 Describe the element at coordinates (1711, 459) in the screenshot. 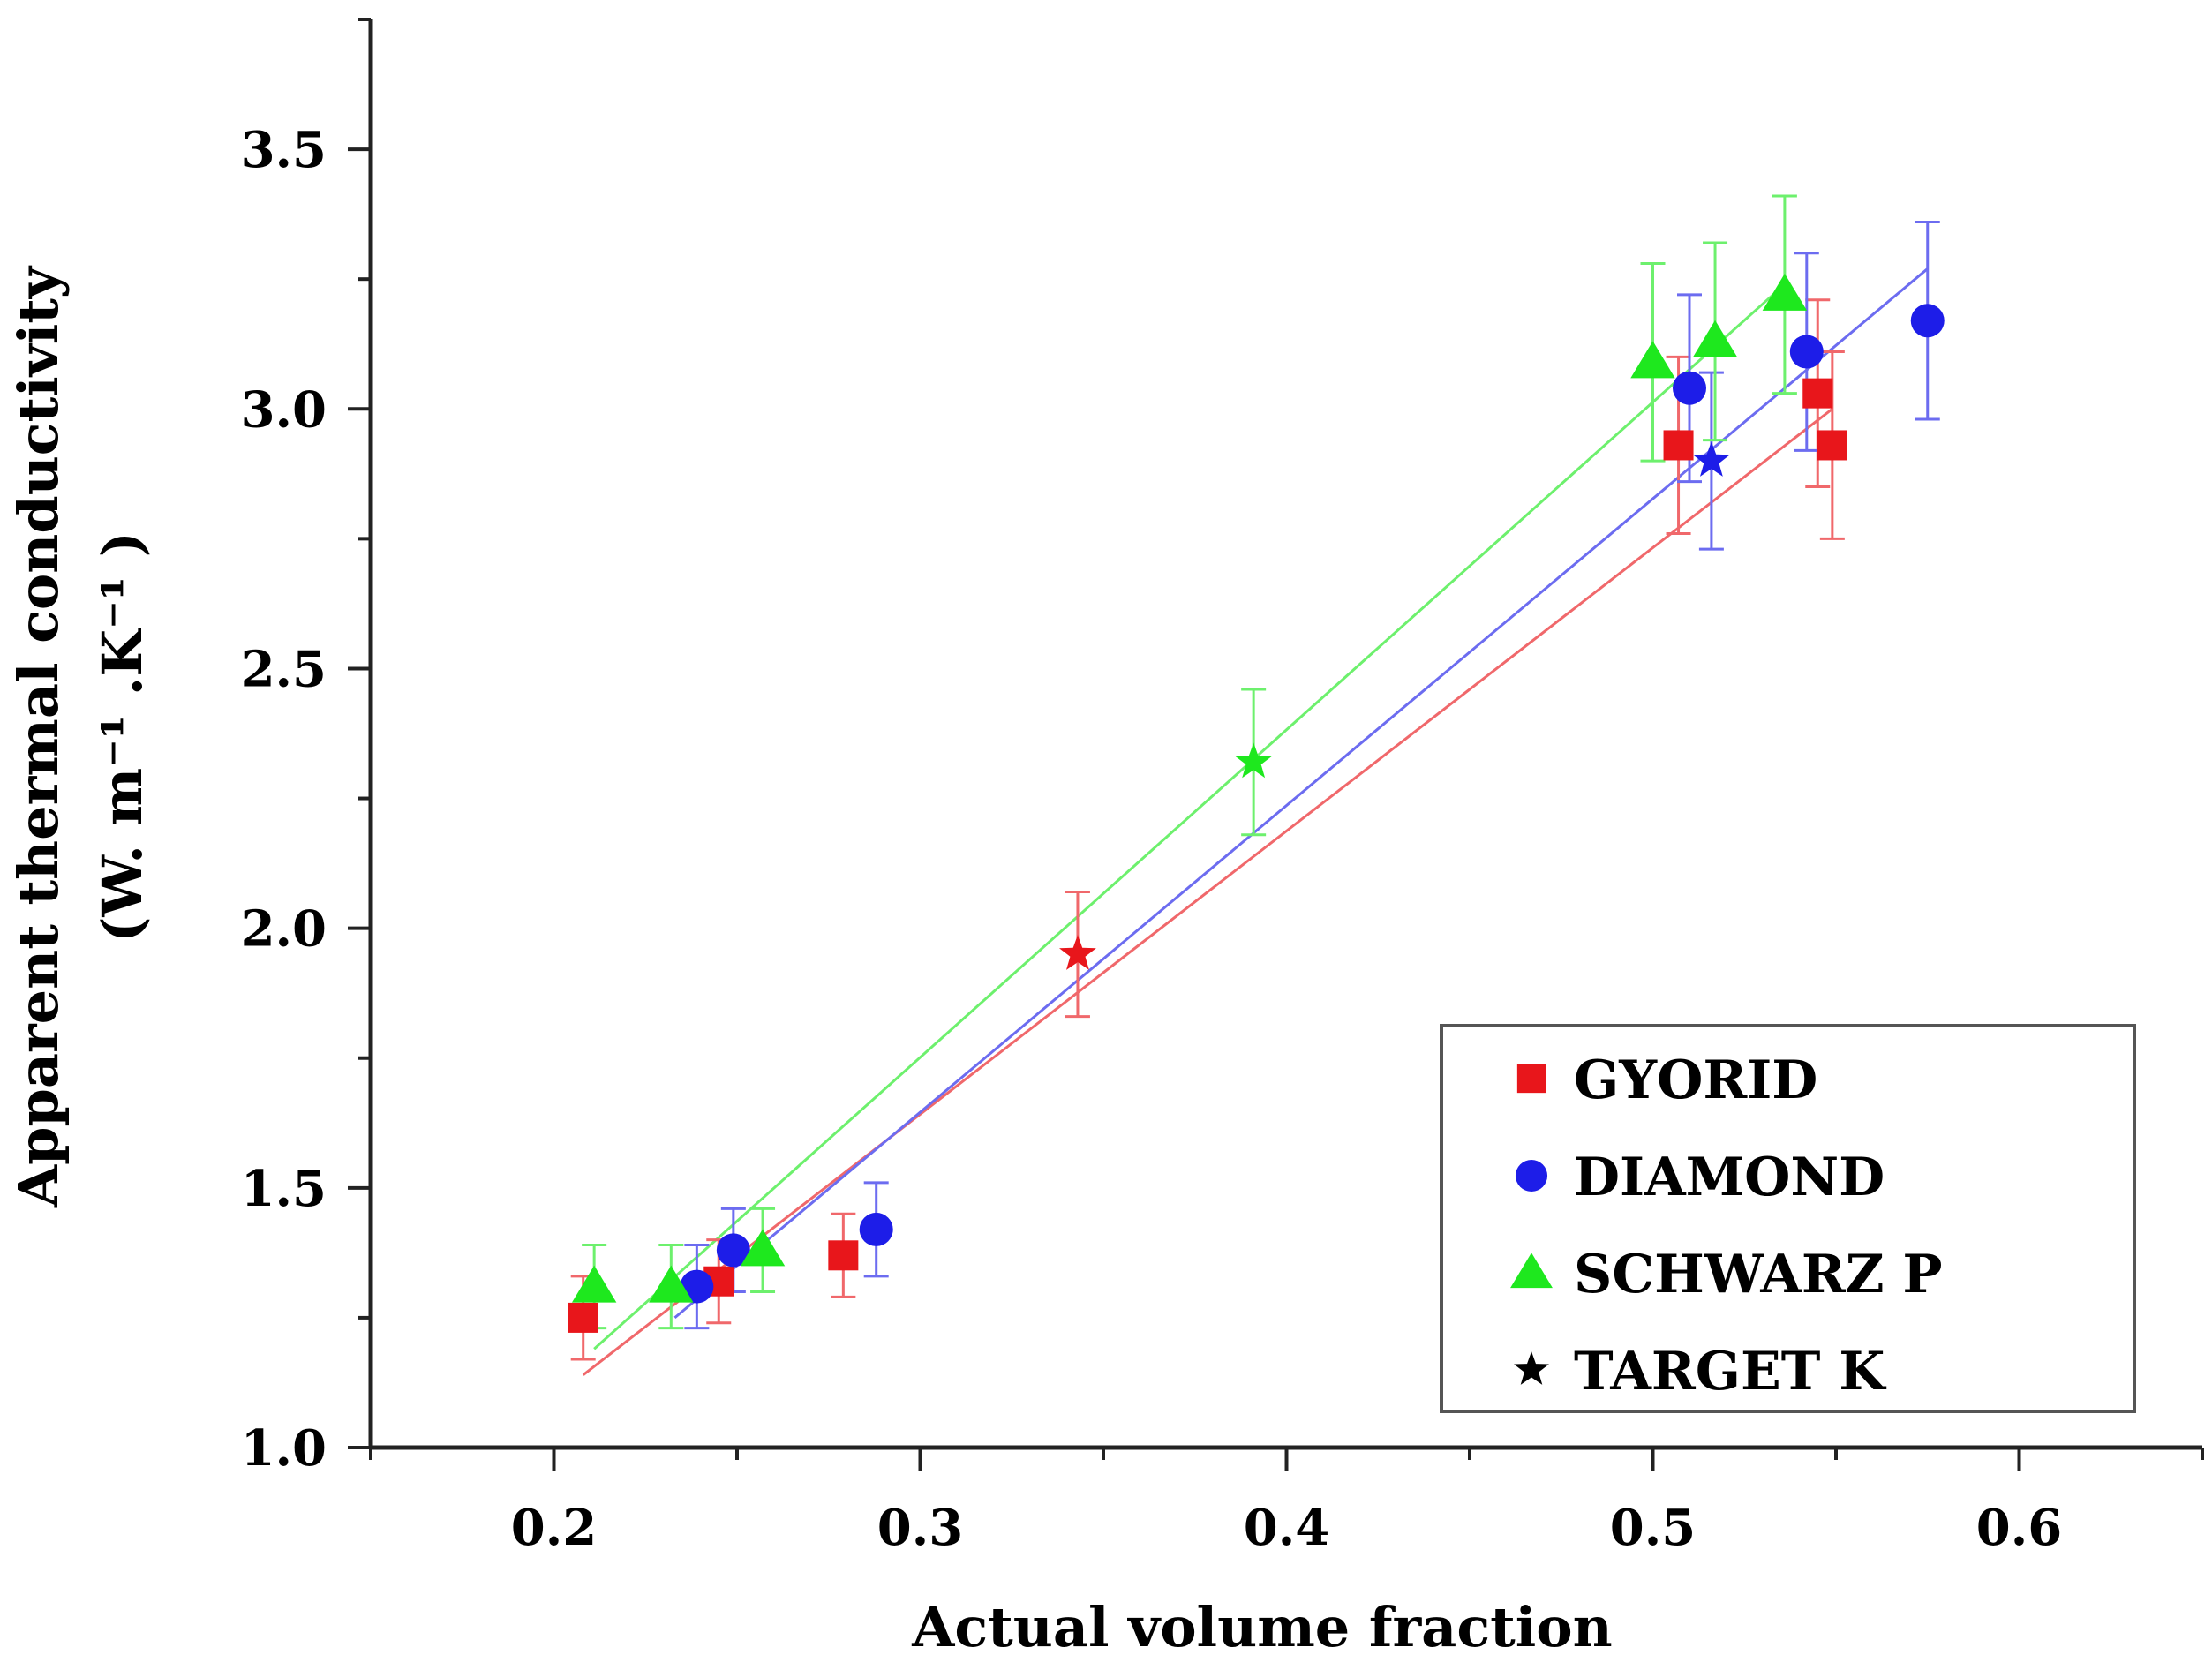

I see `target-point-diamond` at that location.